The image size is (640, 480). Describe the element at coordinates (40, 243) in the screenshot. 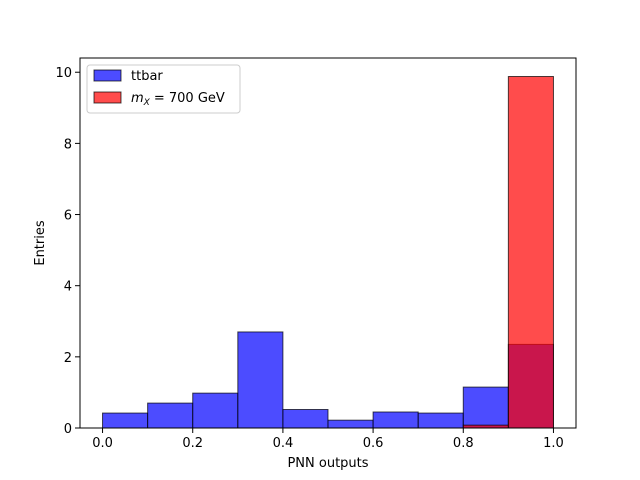

I see `y-axis-label: Entries` at that location.